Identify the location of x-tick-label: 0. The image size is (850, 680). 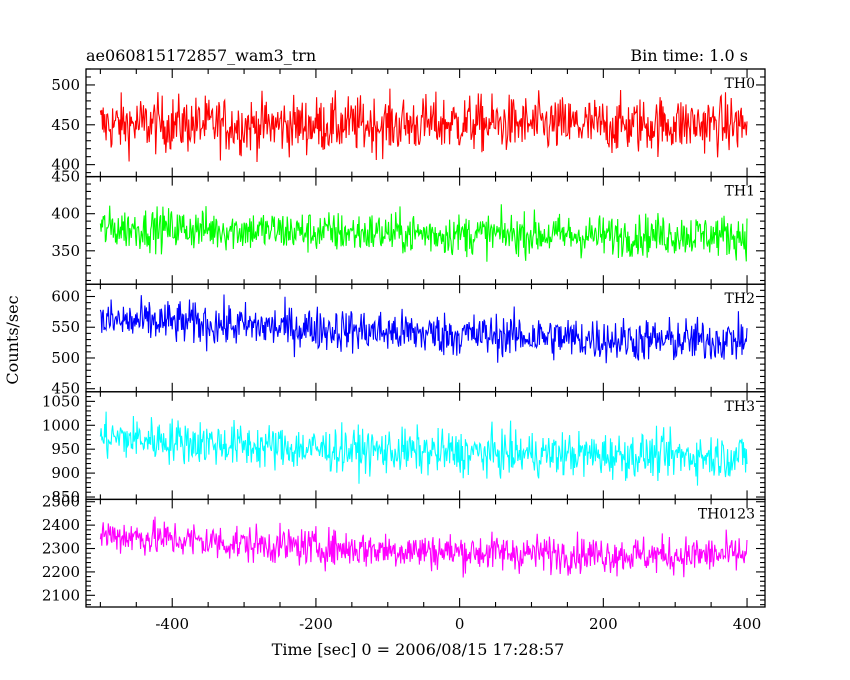
(460, 624).